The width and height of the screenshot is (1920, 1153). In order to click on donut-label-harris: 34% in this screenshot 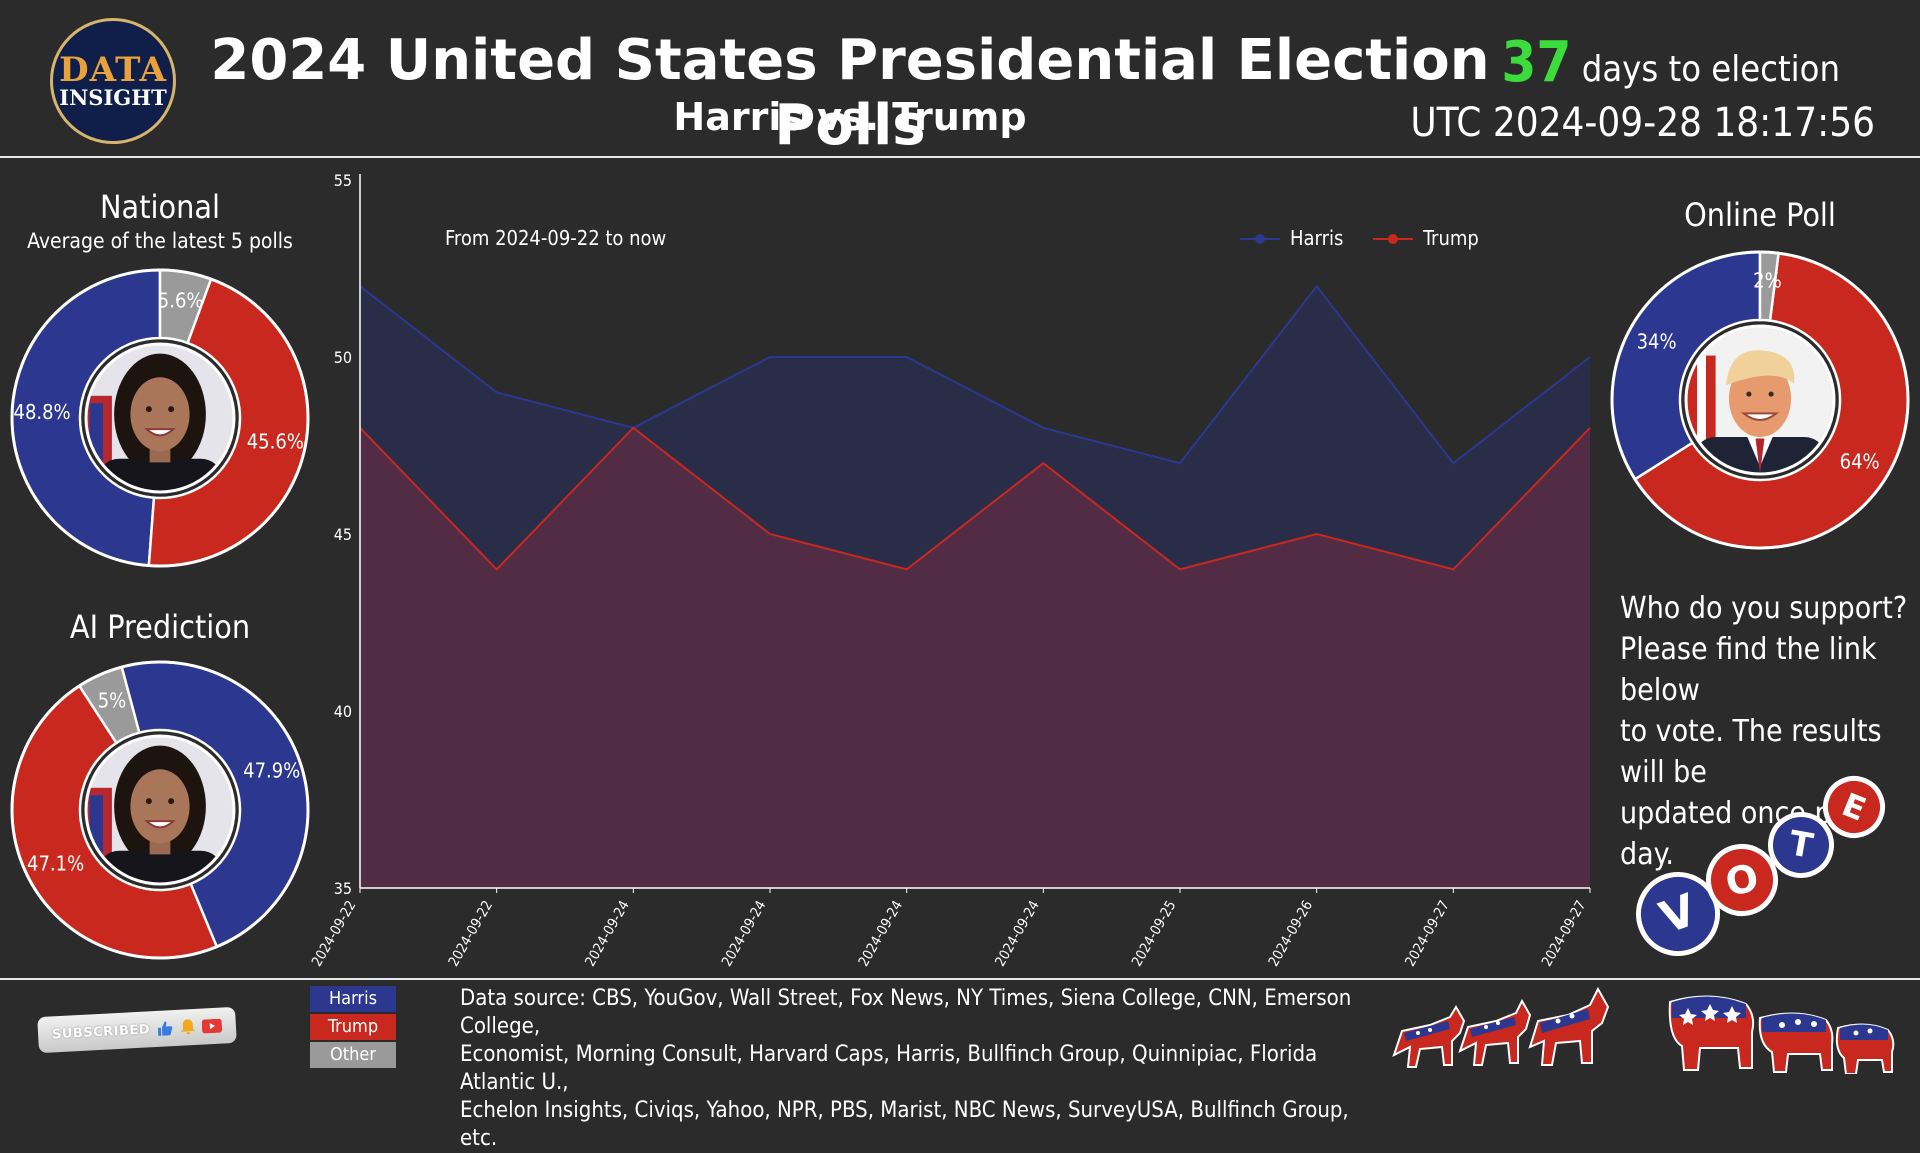, I will do `click(1657, 342)`.